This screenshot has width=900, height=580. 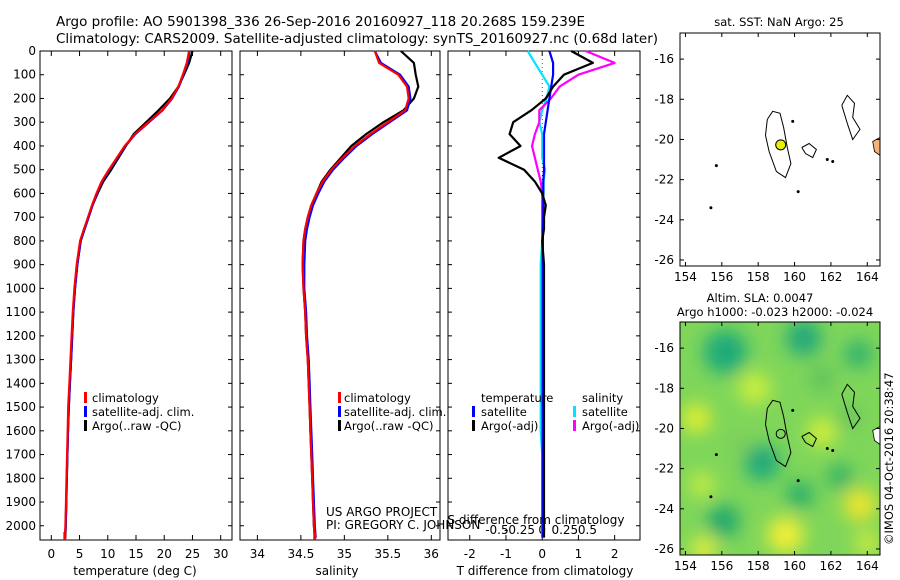 I want to click on y-tick-label: 0, so click(x=32, y=51).